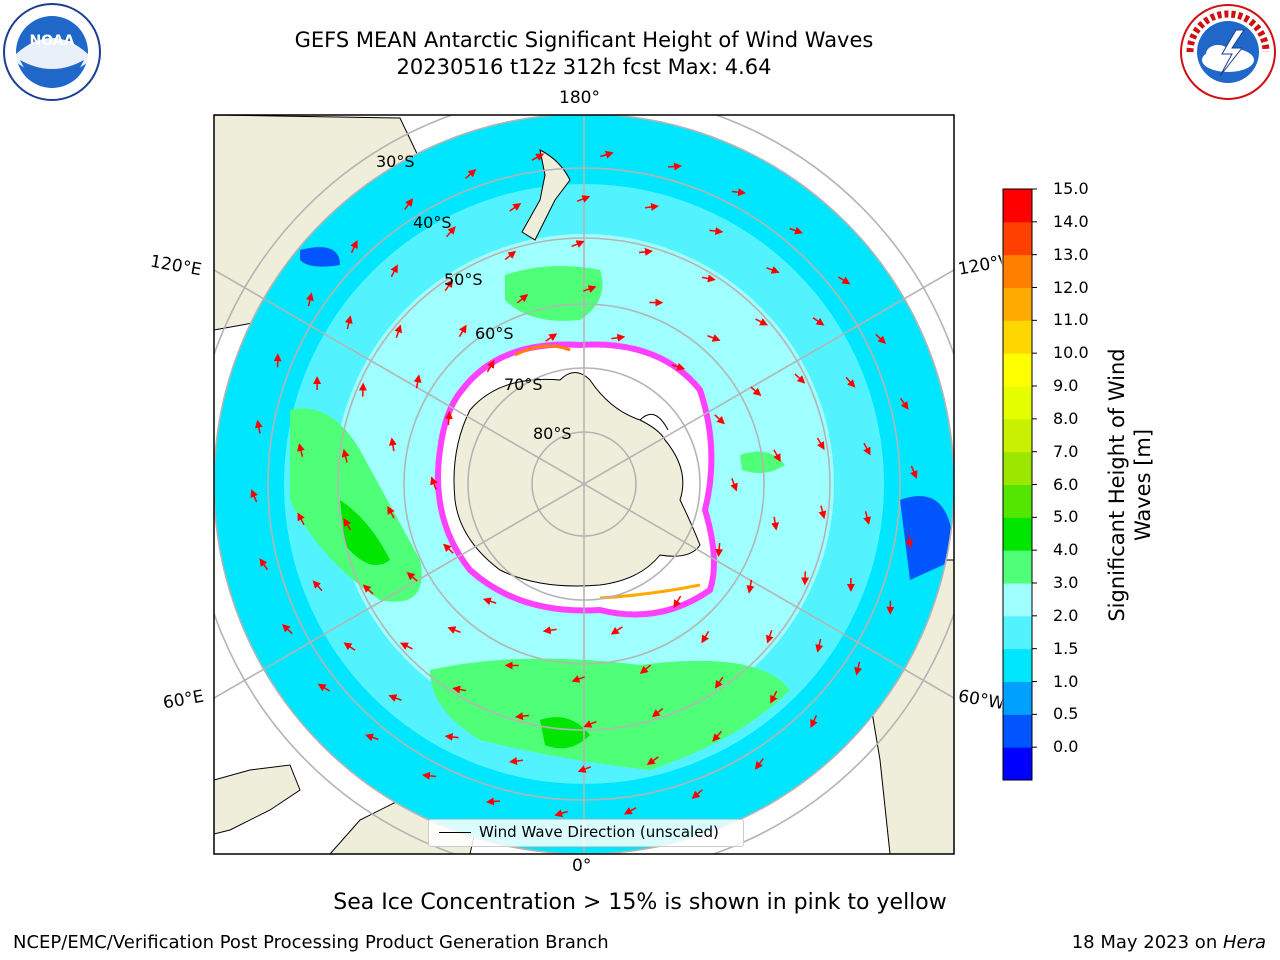 The width and height of the screenshot is (1280, 960). I want to click on footer-date: 18 May 2023 on Hera, so click(1169, 942).